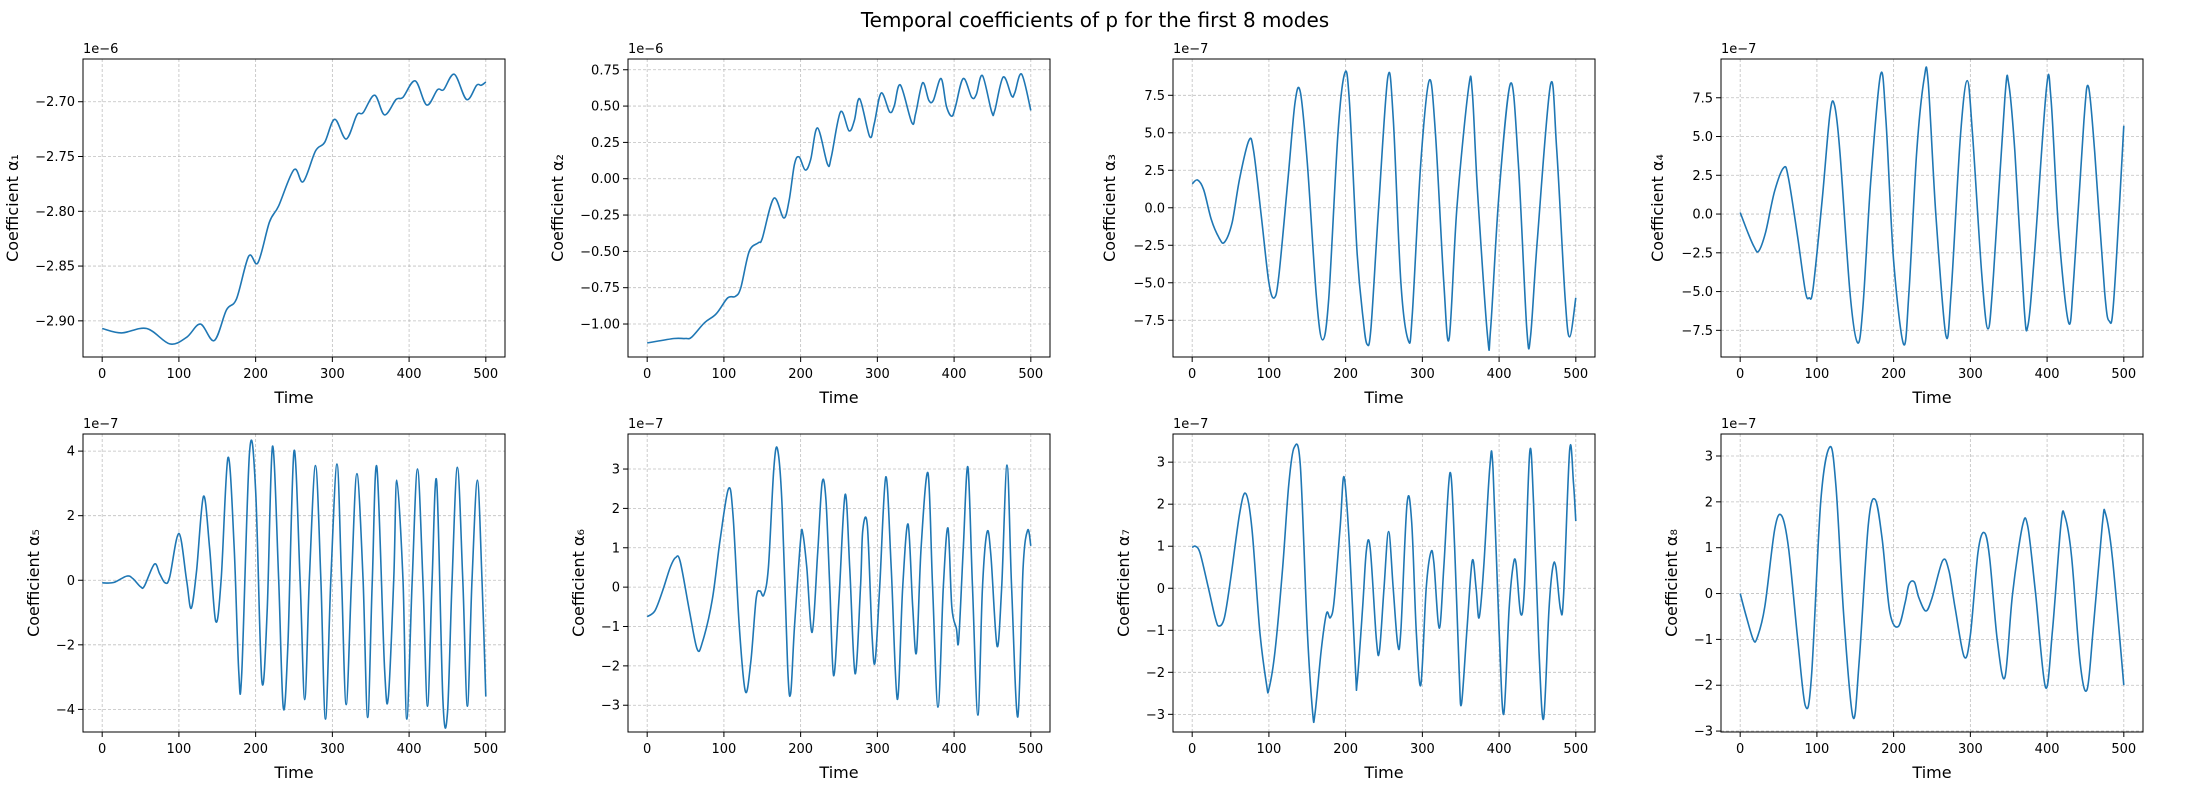 The height and width of the screenshot is (789, 2190). I want to click on y-tick-label: −2.85, so click(55, 267).